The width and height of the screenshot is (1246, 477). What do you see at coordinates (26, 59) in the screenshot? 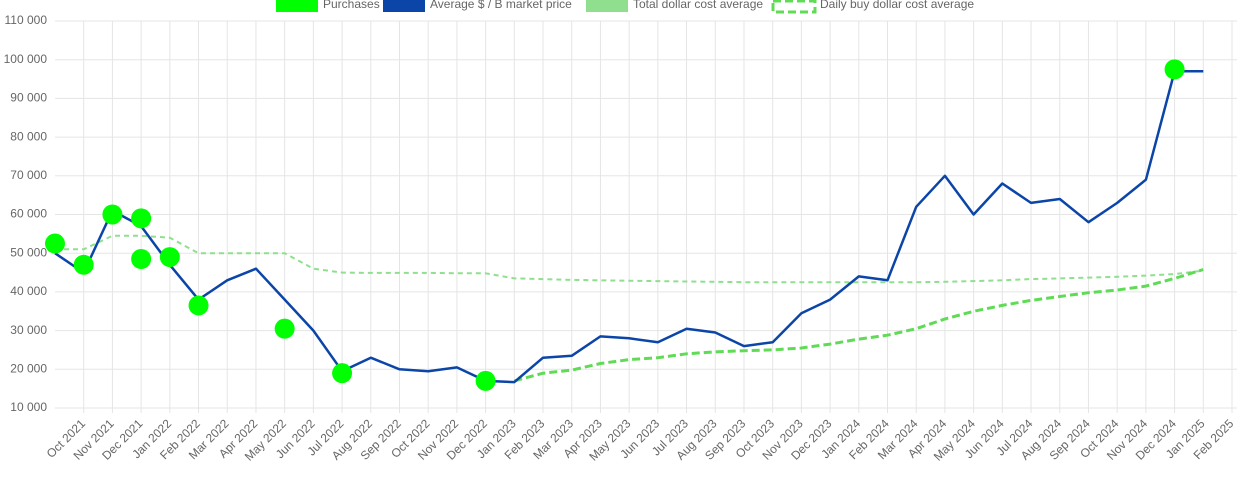
I see `y-tick-label: 100 000` at bounding box center [26, 59].